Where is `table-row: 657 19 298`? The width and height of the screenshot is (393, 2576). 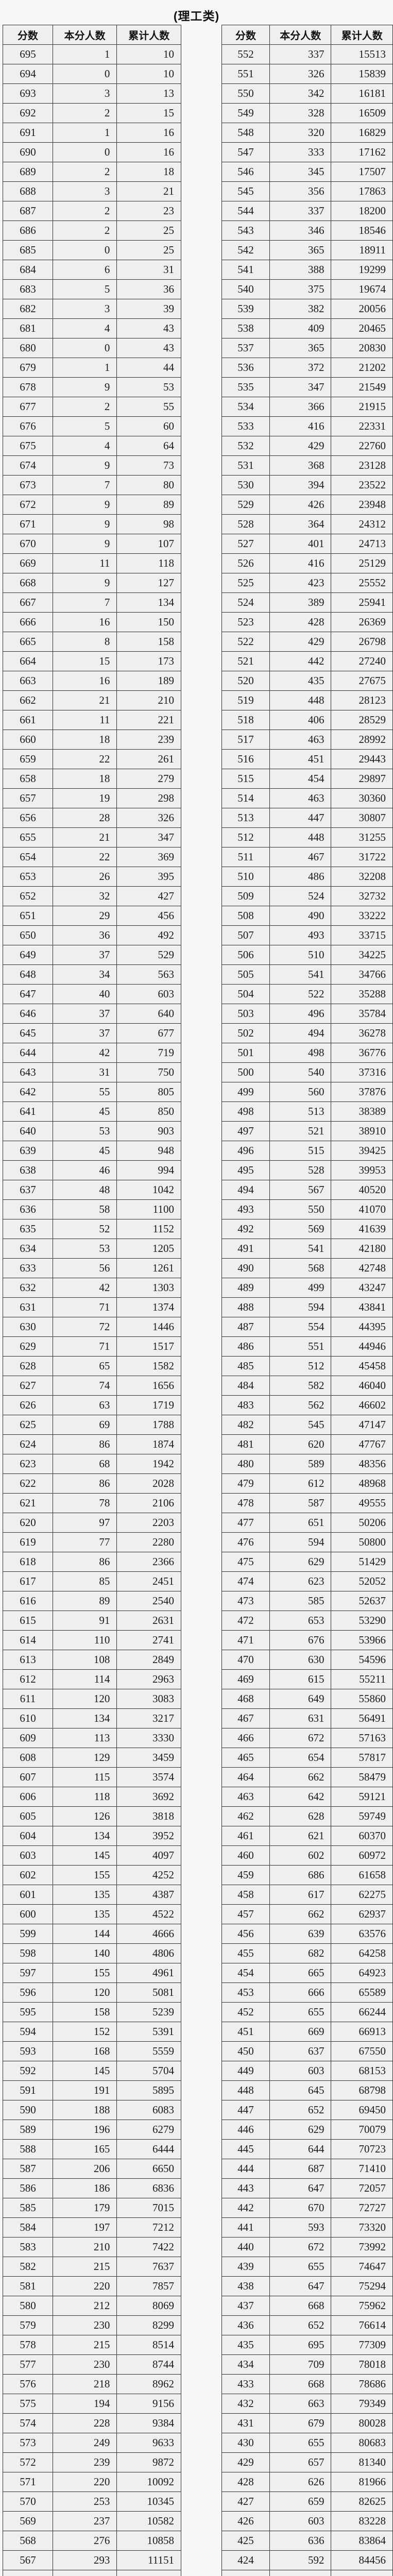 table-row: 657 19 298 is located at coordinates (92, 798).